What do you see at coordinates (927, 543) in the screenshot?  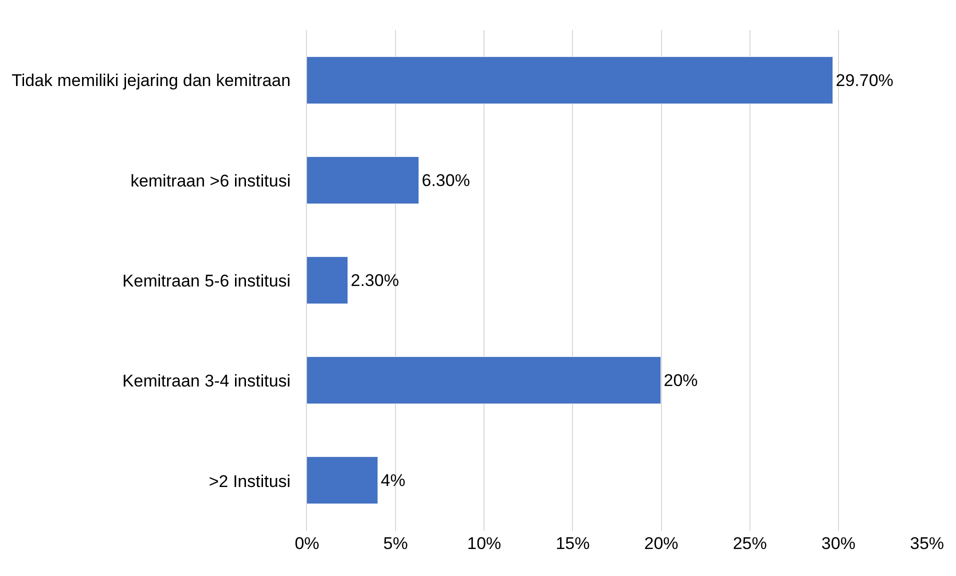 I see `x-tick-label: 35%` at bounding box center [927, 543].